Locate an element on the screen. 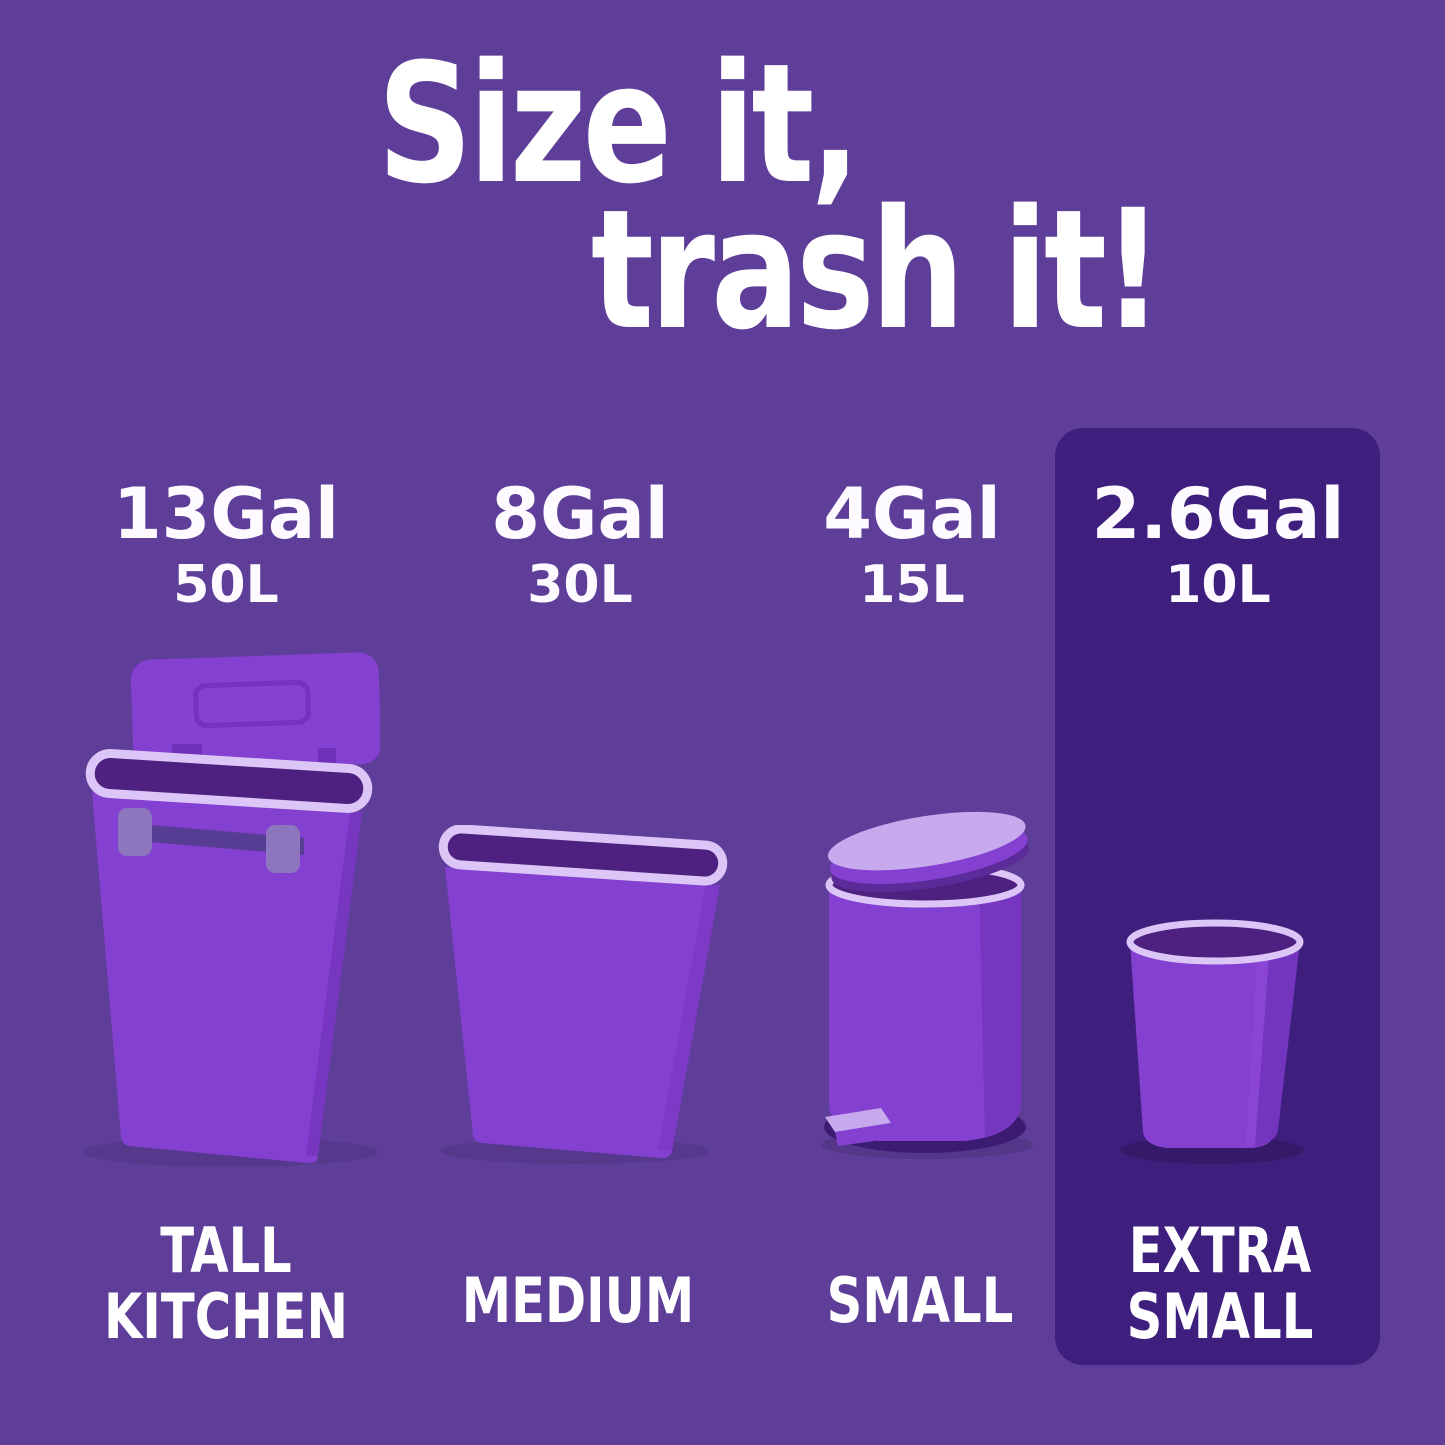 The width and height of the screenshot is (1445, 1445). size-label-medium: MEDIUM is located at coordinates (578, 1301).